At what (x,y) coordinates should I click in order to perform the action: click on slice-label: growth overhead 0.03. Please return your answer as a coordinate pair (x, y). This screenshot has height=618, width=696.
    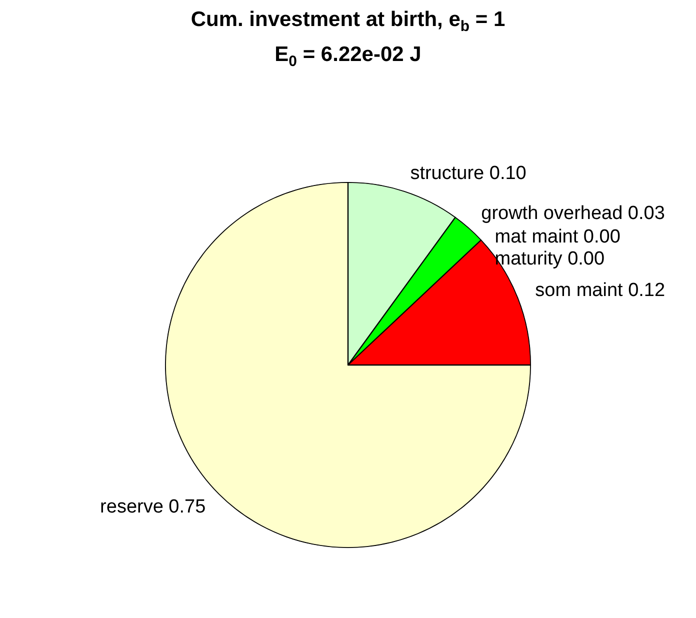
    Looking at the image, I should click on (573, 213).